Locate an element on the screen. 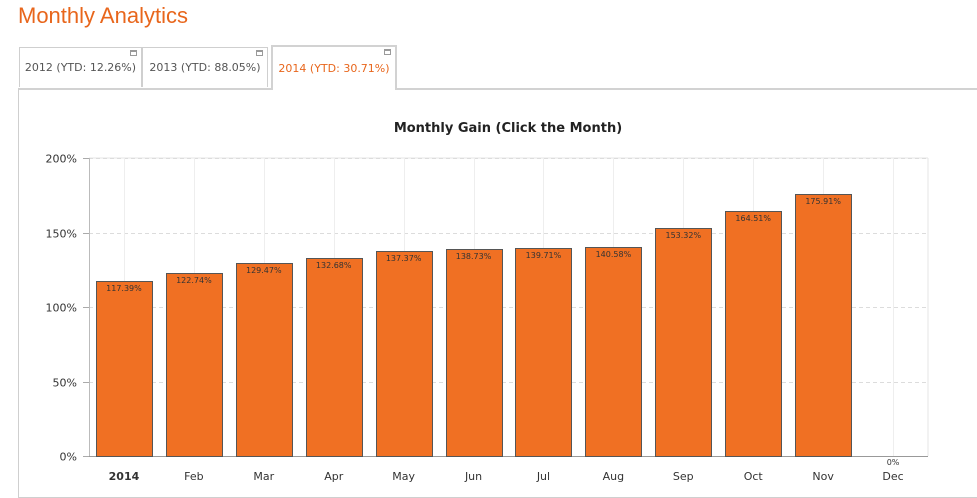  x-tick-label: May is located at coordinates (403, 476).